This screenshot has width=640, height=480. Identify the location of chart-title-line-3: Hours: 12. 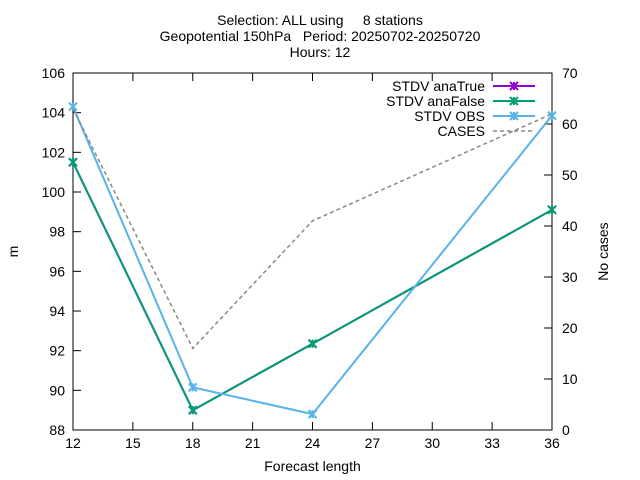
(320, 52).